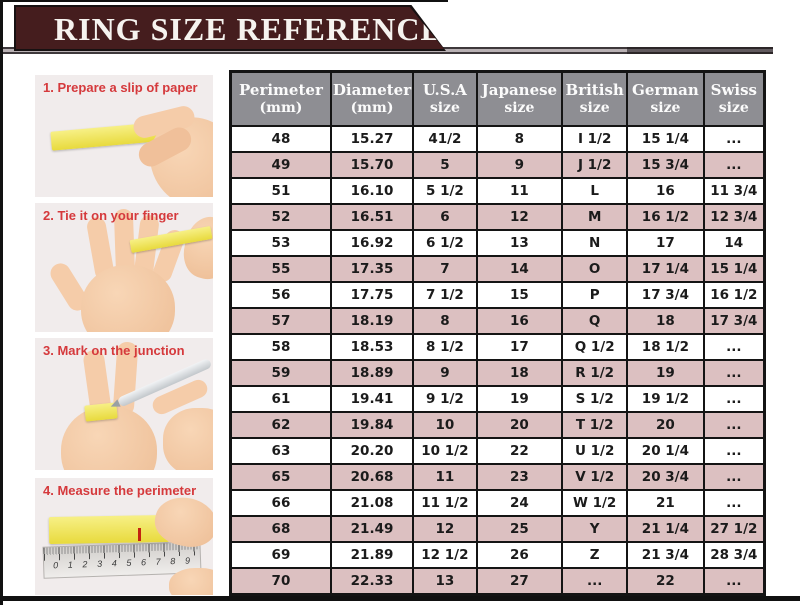  Describe the element at coordinates (114, 350) in the screenshot. I see `step-3-caption: 3. Mark on the junction` at that location.